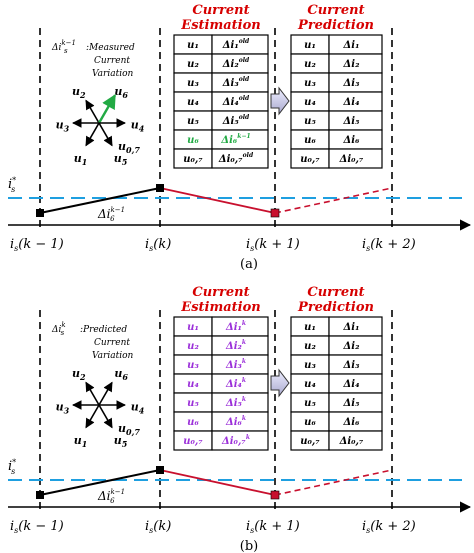 The height and width of the screenshot is (553, 474). Describe the element at coordinates (58, 329) in the screenshot. I see `note-symbol: Δik s` at that location.